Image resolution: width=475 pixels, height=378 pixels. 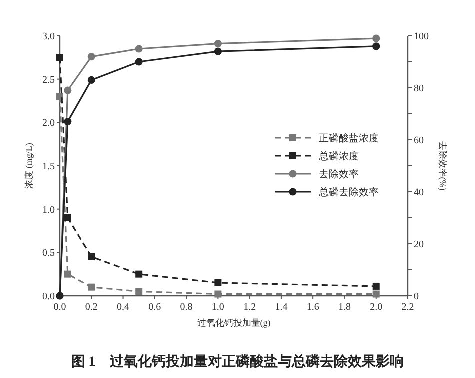 What do you see at coordinates (237, 362) in the screenshot?
I see `text: 图 1 过氧化钙投加量对正磷酸盐与总磷去除效果影响` at bounding box center [237, 362].